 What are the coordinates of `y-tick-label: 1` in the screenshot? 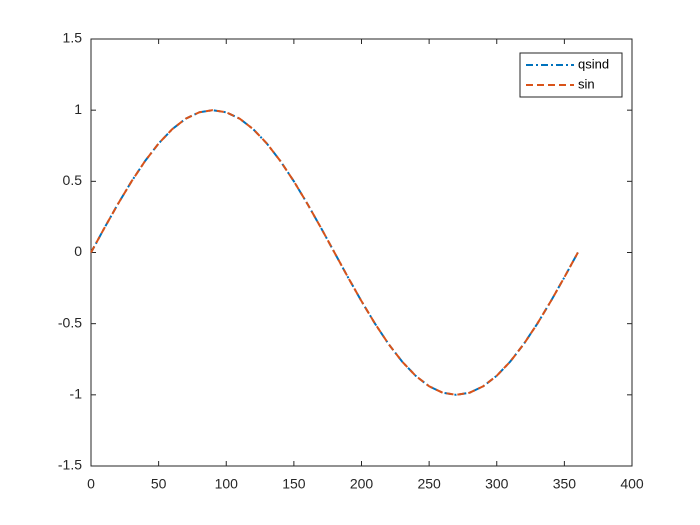 It's located at (78, 109).